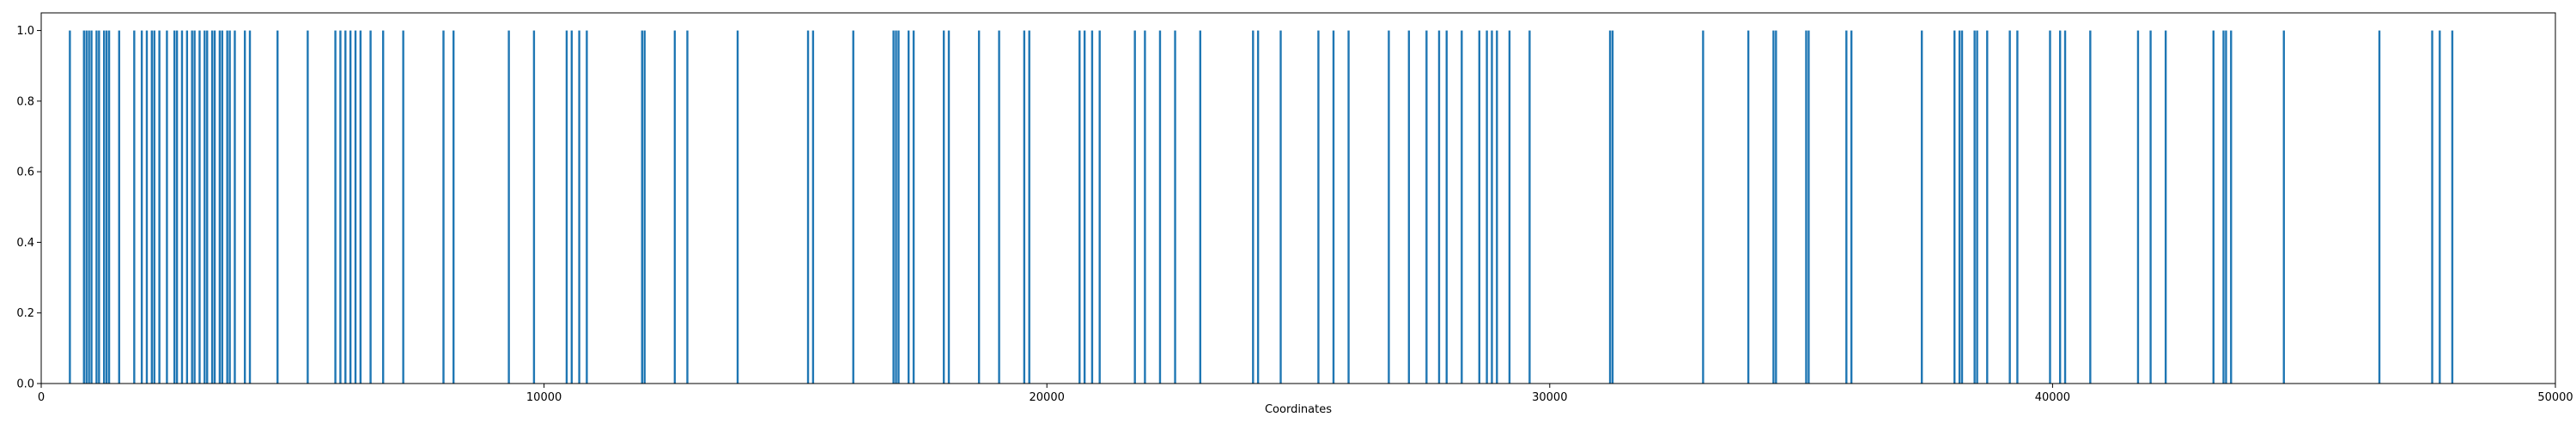 The height and width of the screenshot is (429, 2576). I want to click on y-tick-label: 1.0, so click(25, 31).